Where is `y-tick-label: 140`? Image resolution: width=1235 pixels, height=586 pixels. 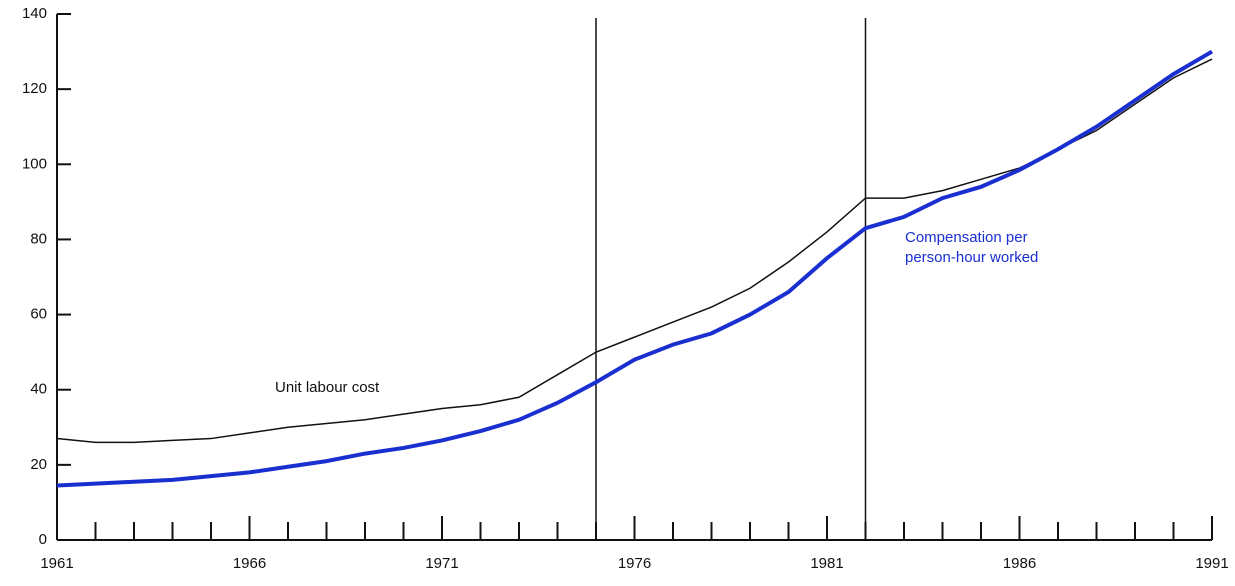 y-tick-label: 140 is located at coordinates (34, 13).